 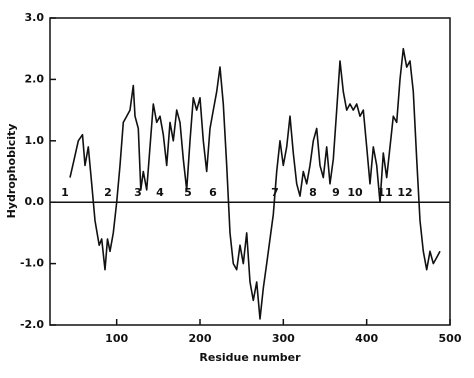 What do you see at coordinates (116, 338) in the screenshot?
I see `x-tick-label: 100` at bounding box center [116, 338].